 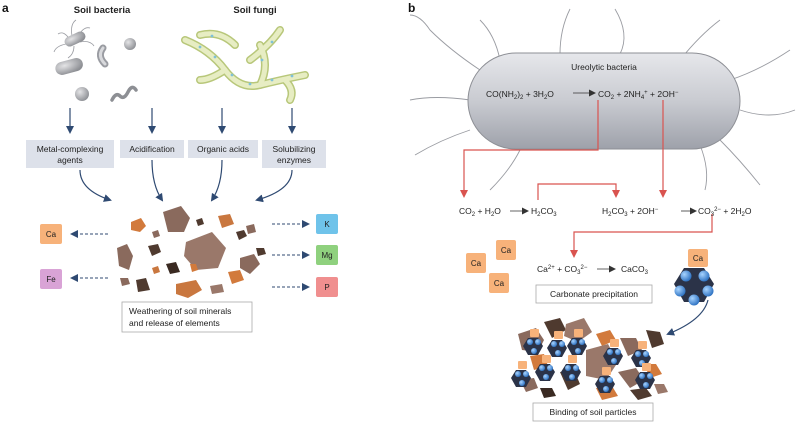 I want to click on crystal-ca-label: Ca, so click(x=698, y=258).